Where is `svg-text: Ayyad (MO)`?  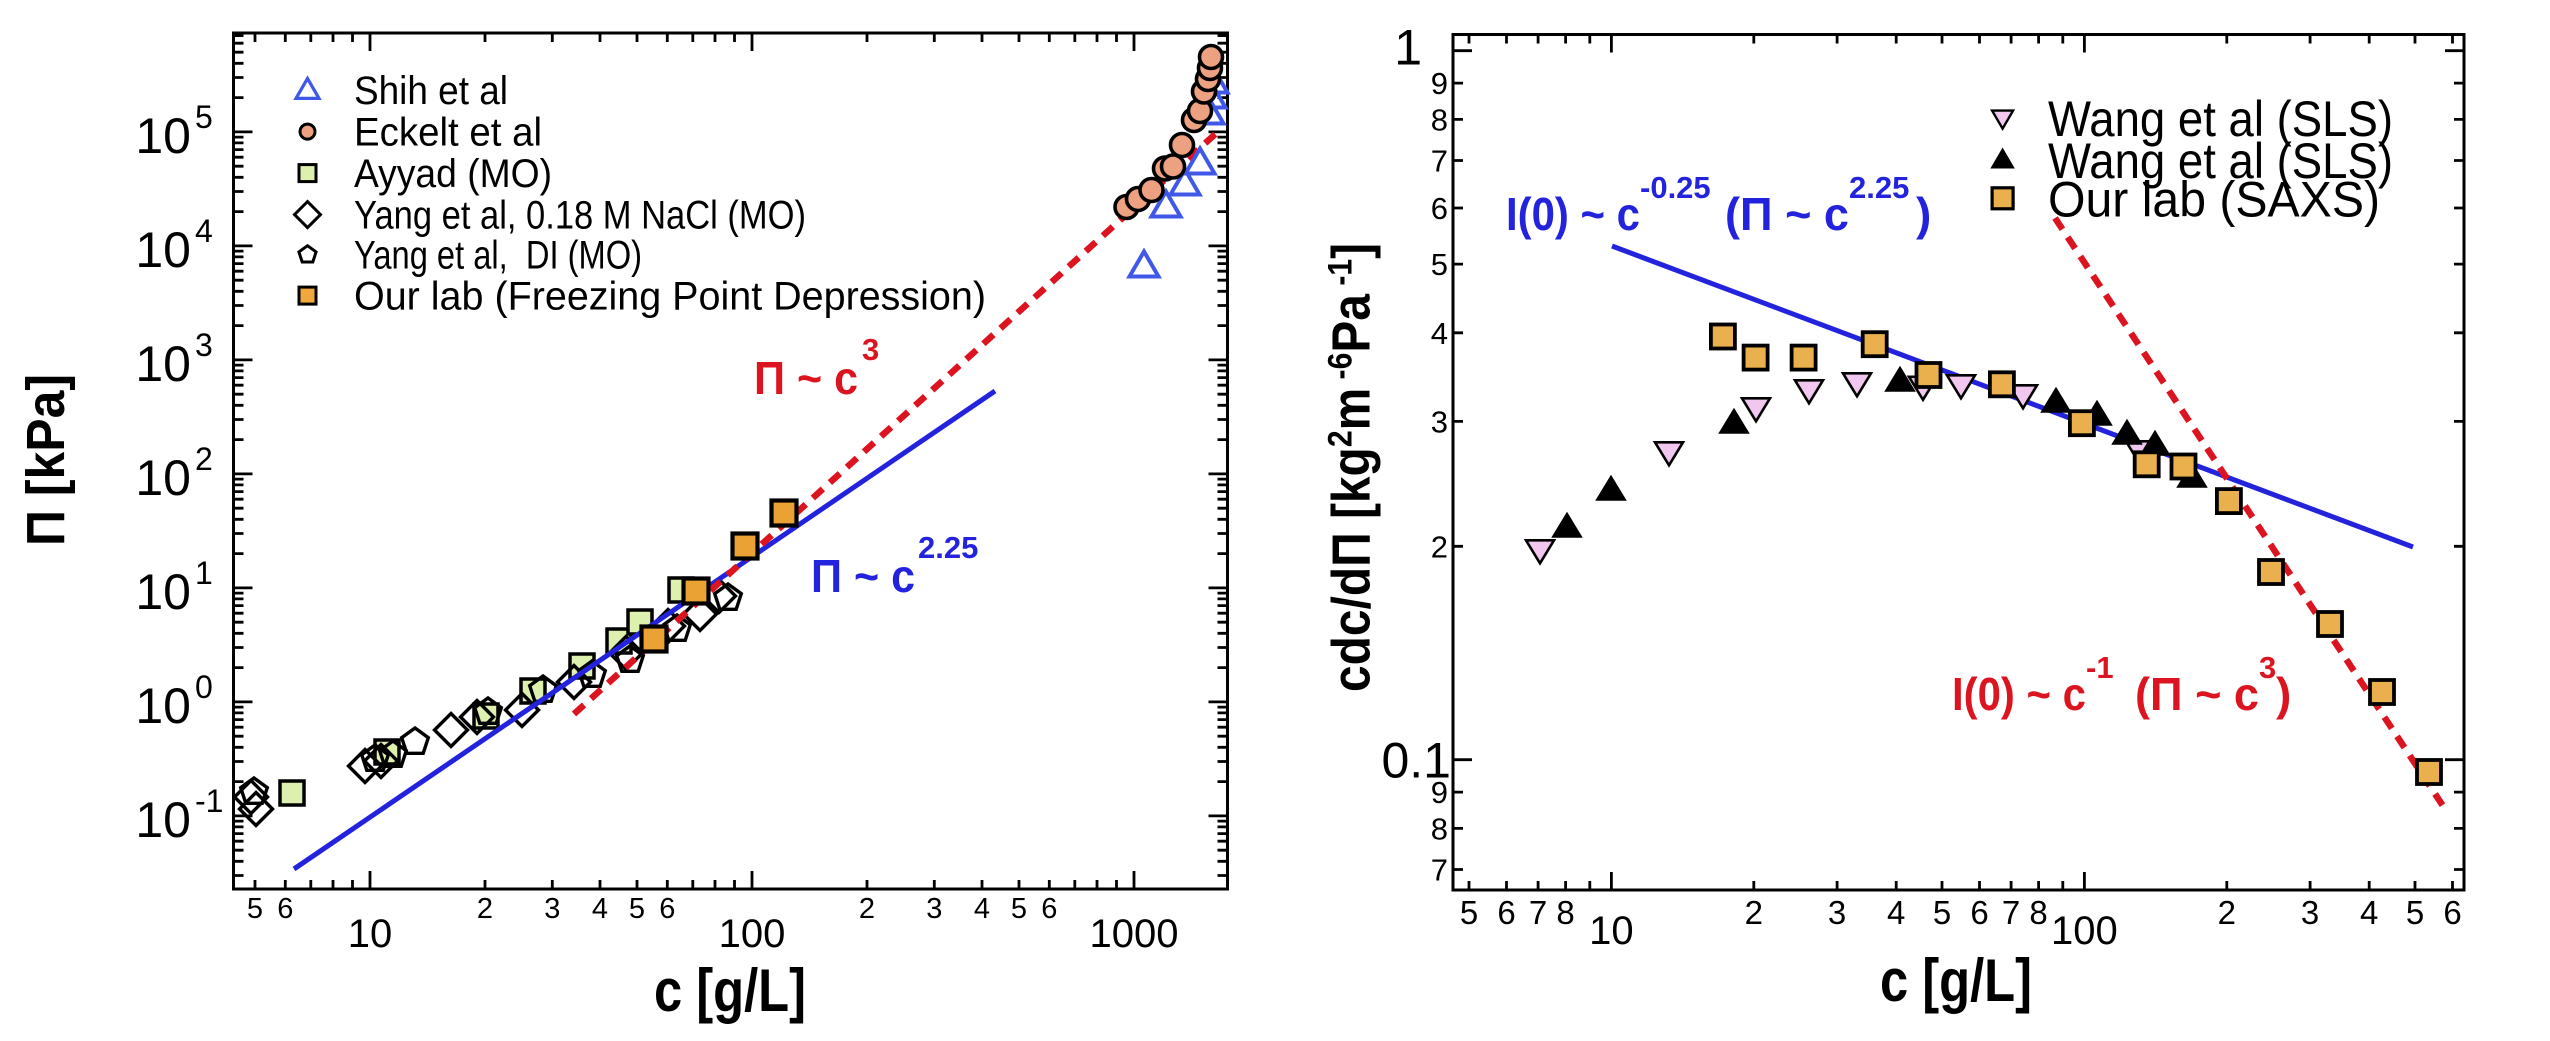 svg-text: Ayyad (MO) is located at coordinates (453, 174).